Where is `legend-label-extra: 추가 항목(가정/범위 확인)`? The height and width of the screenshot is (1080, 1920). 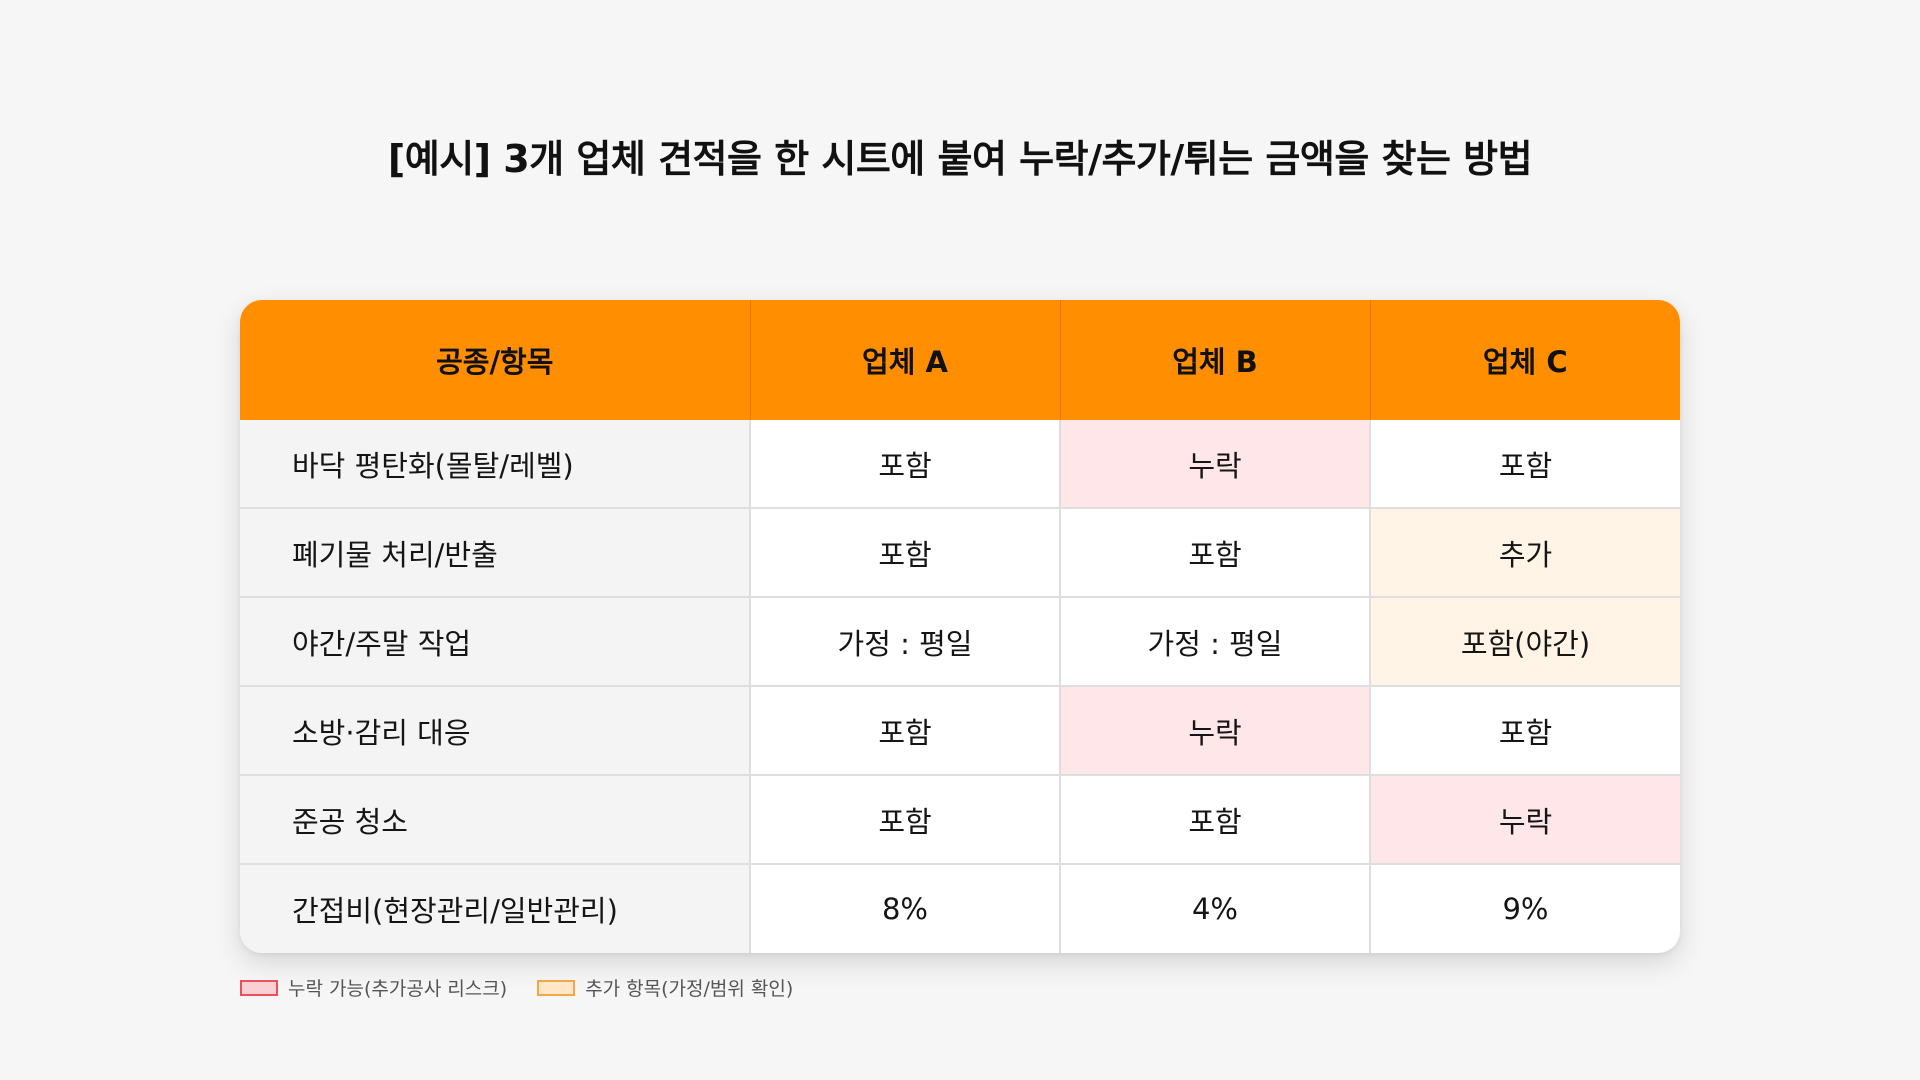 legend-label-extra: 추가 항목(가정/범위 확인) is located at coordinates (689, 989).